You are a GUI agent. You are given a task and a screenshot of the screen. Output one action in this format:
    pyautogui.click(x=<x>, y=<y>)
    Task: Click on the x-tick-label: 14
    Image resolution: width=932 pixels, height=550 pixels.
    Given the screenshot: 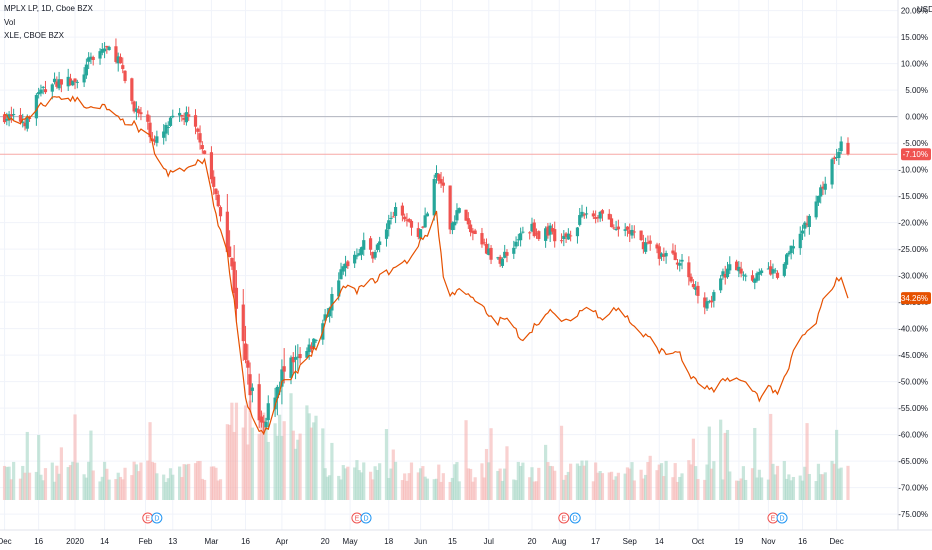 What is the action you would take?
    pyautogui.click(x=659, y=541)
    